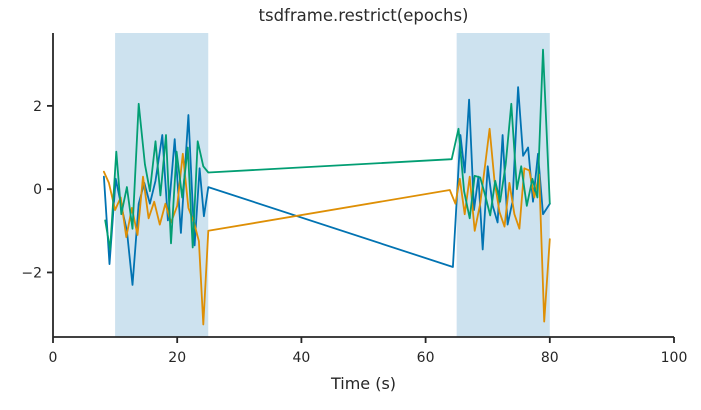 The image size is (701, 410). Describe the element at coordinates (426, 358) in the screenshot. I see `x-tick-label: 60` at that location.